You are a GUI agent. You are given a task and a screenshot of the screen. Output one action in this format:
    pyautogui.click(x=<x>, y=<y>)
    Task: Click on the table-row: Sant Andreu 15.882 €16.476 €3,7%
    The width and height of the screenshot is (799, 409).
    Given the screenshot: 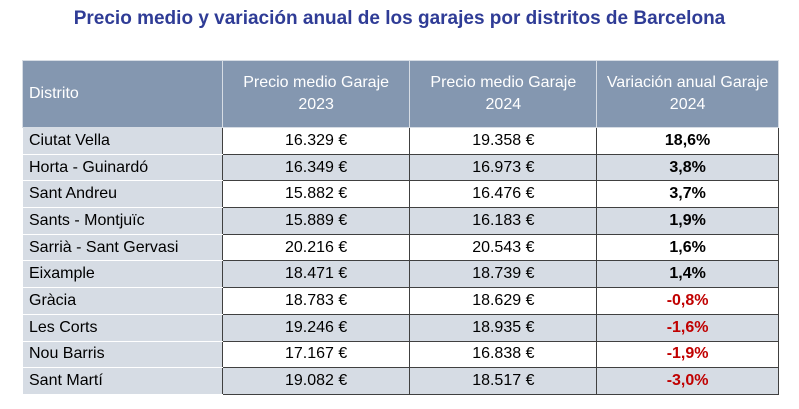 What is the action you would take?
    pyautogui.click(x=400, y=194)
    